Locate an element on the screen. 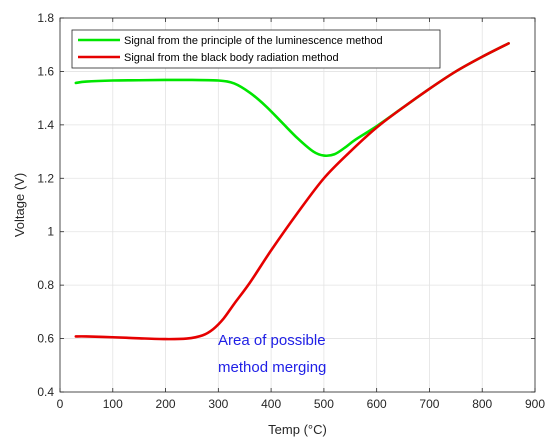  annotation-line-1: Area of possible is located at coordinates (272, 340).